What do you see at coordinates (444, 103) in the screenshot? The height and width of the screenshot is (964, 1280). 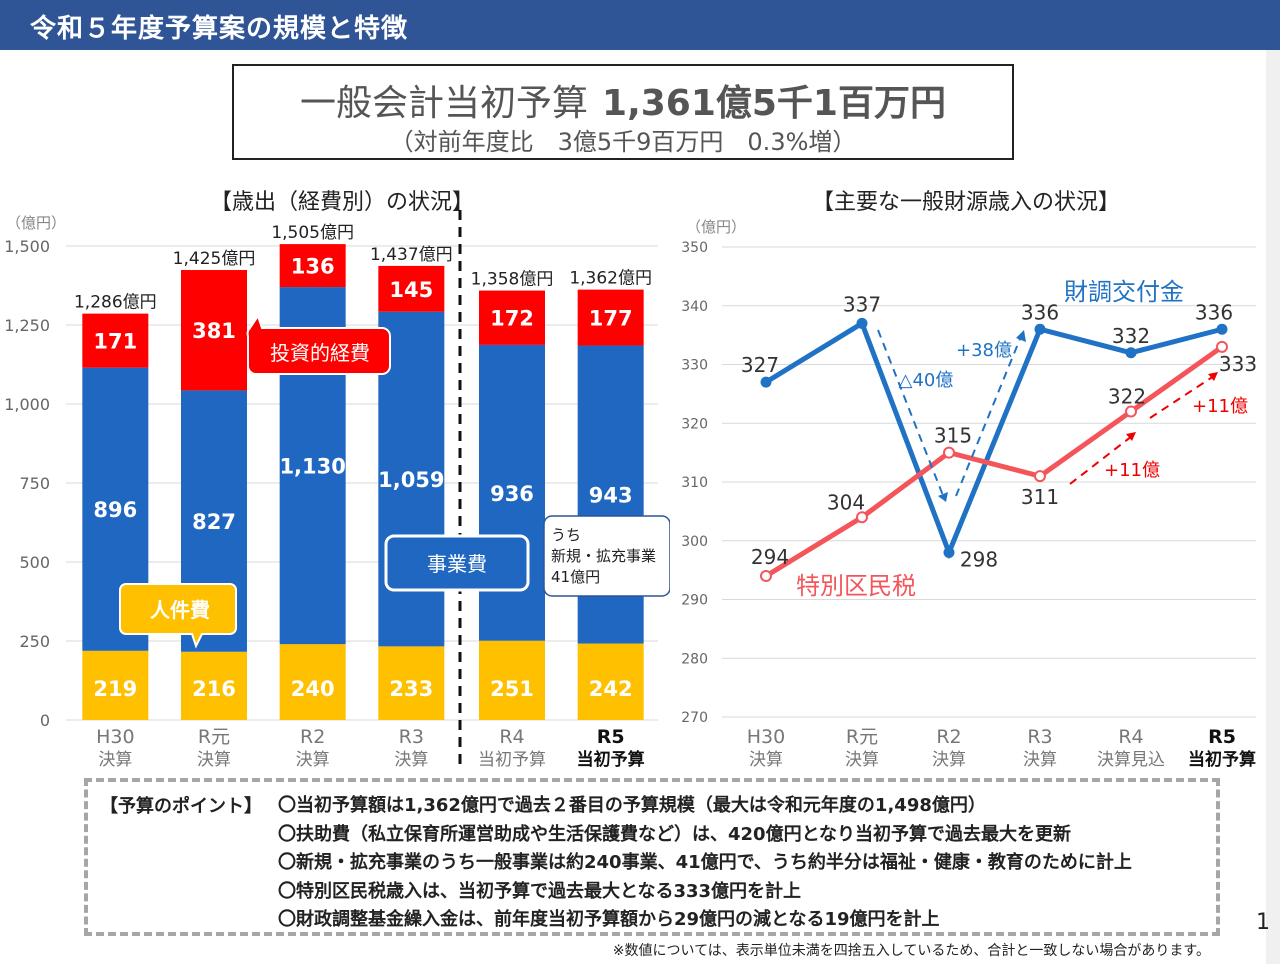 I see `budget-label: 一般会計当初予算` at bounding box center [444, 103].